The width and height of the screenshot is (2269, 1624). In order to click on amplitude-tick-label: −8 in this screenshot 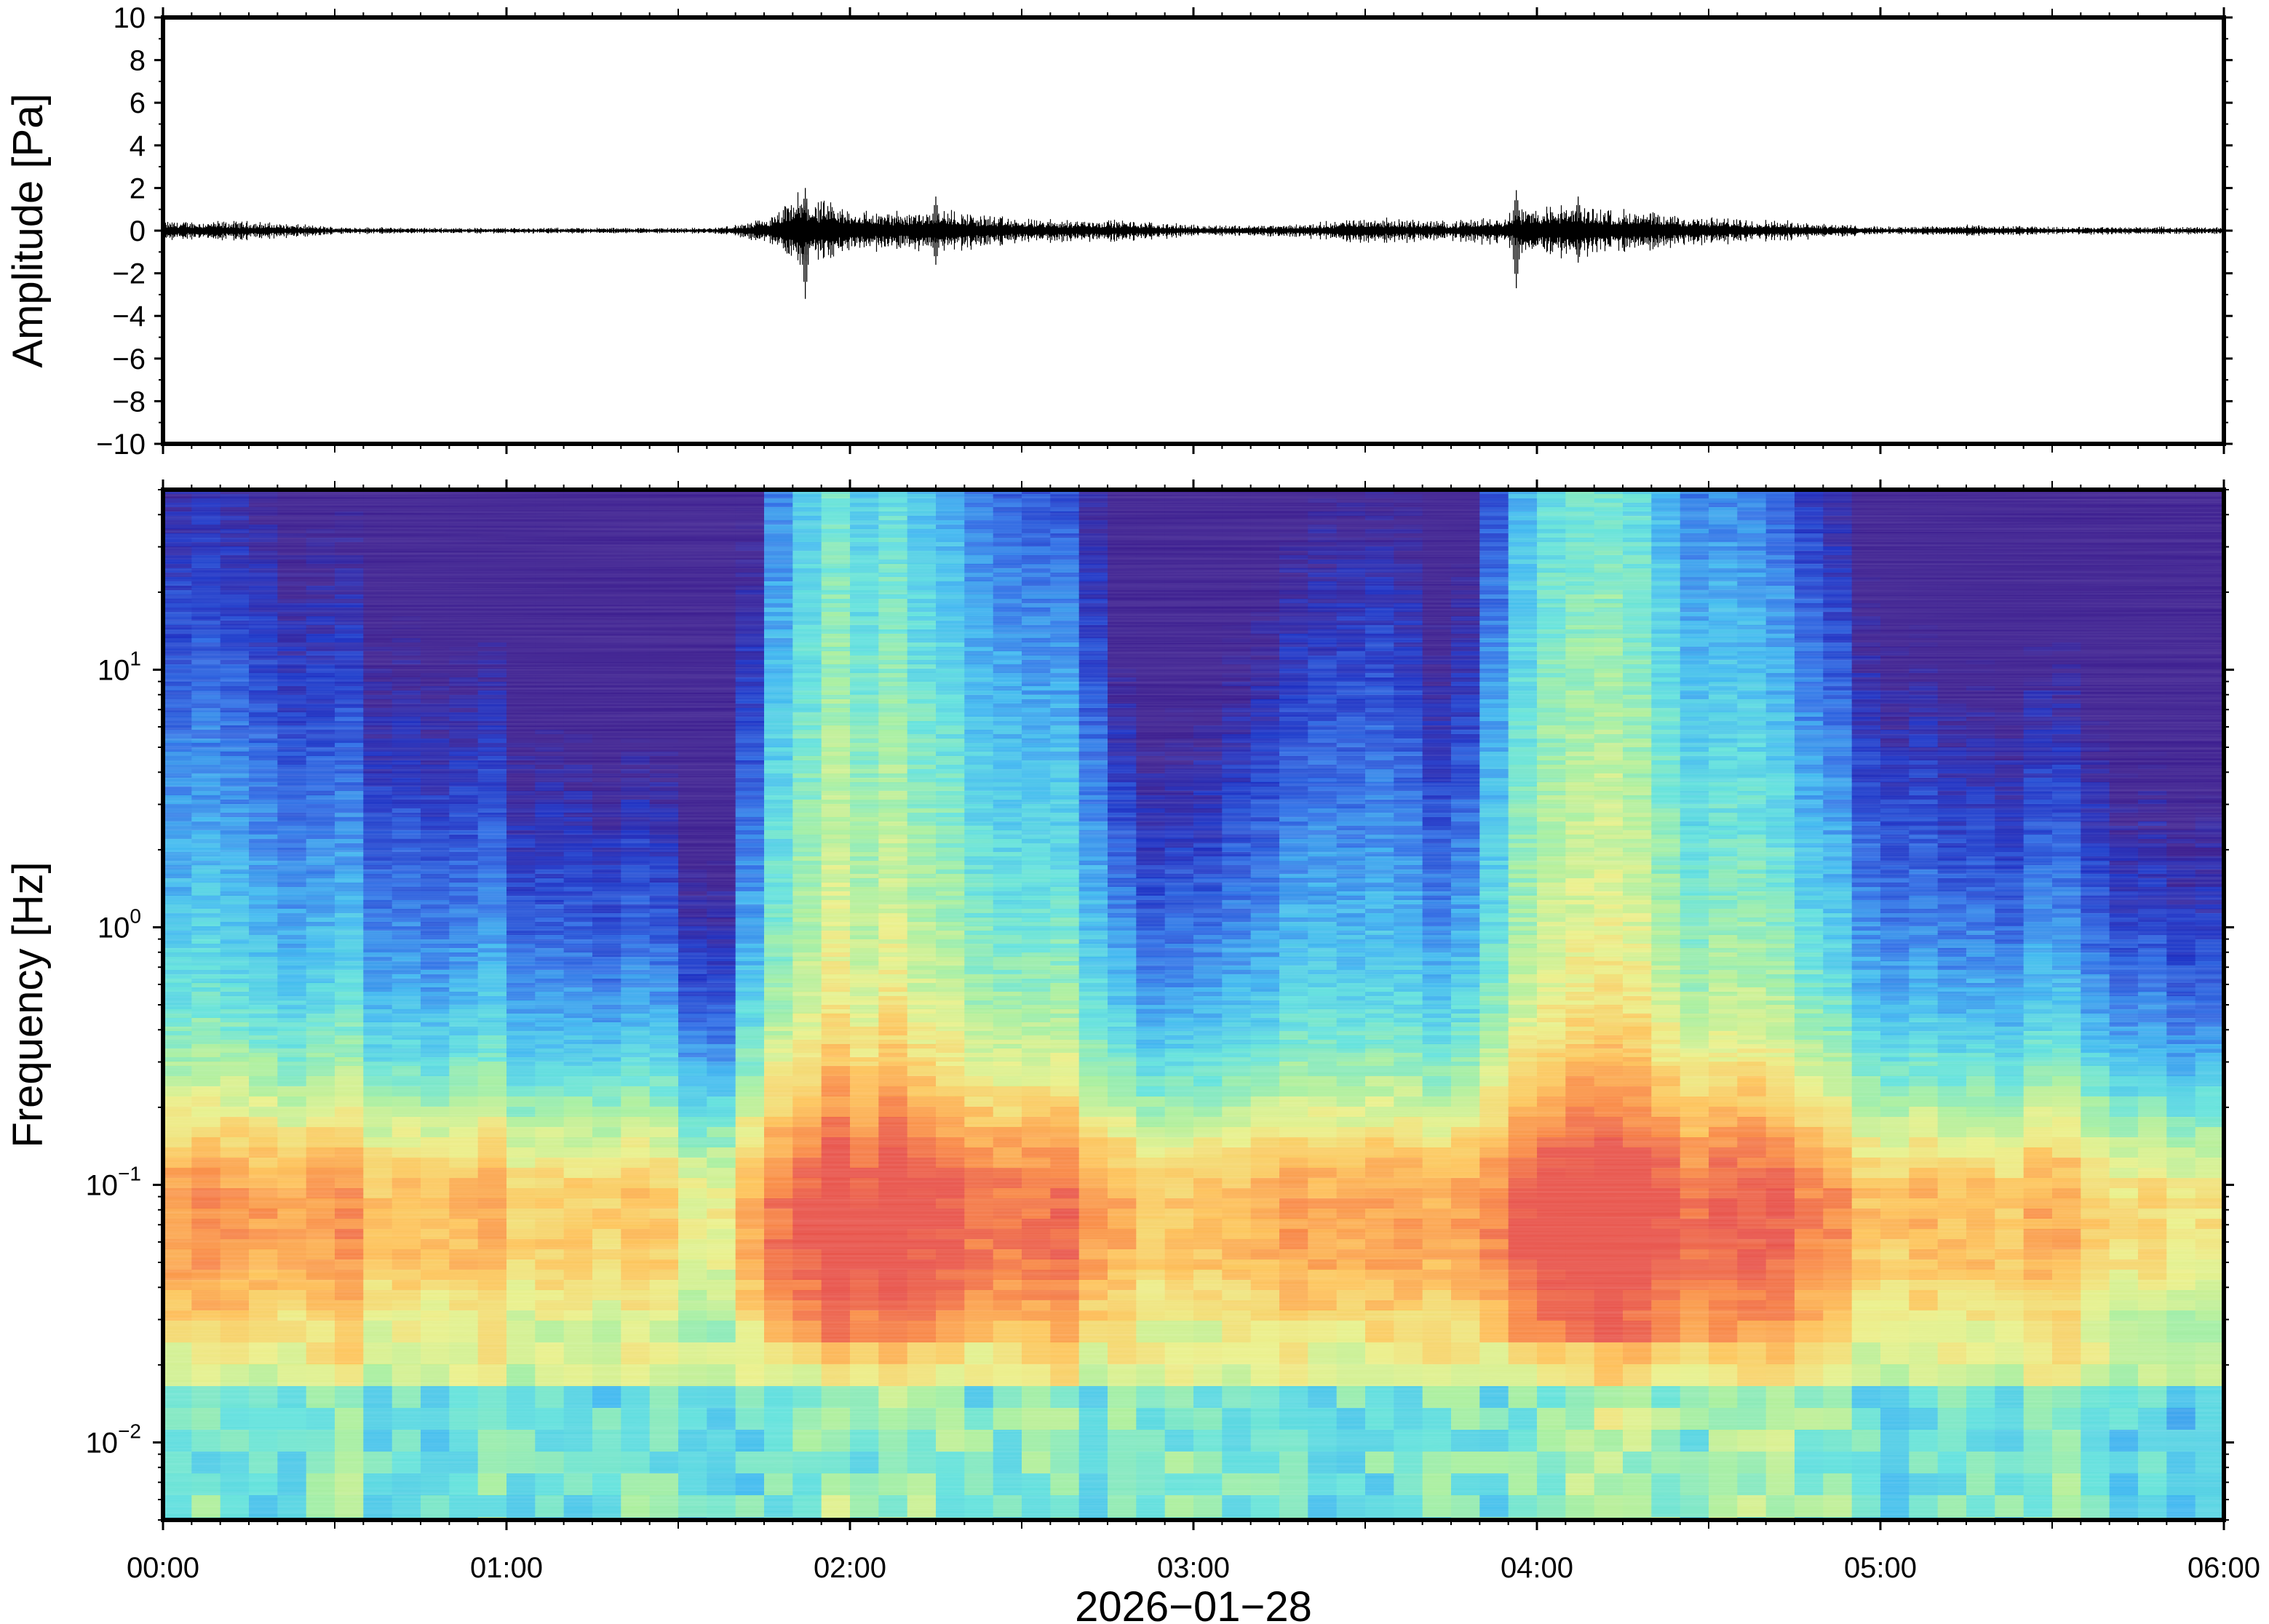, I will do `click(129, 402)`.